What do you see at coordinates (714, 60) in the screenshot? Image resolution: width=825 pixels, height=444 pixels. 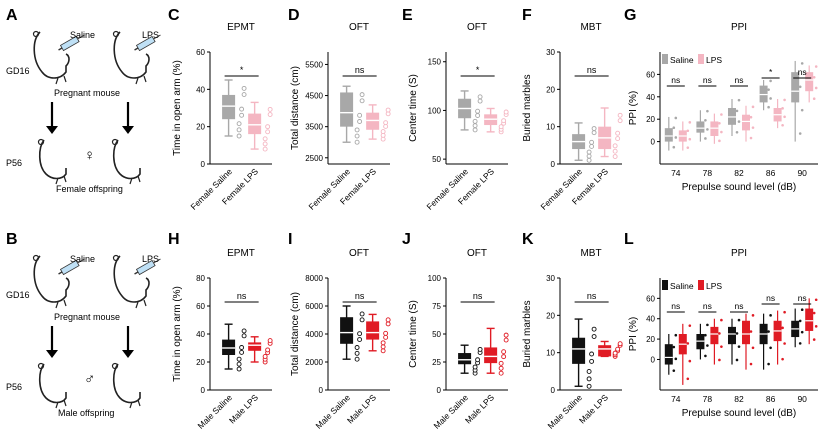 I see `legend-label-lps: LPS` at bounding box center [714, 60].